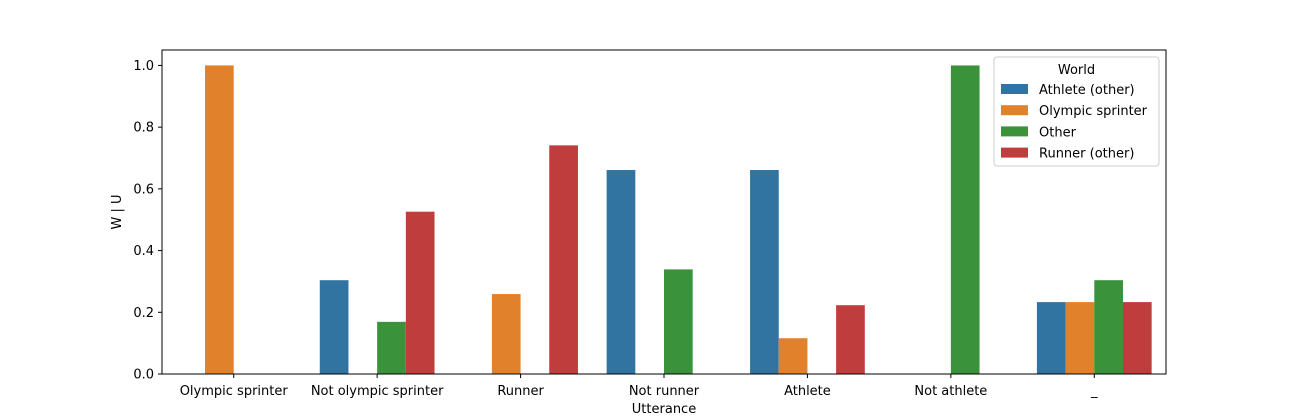  What do you see at coordinates (1087, 90) in the screenshot?
I see `legend-label: Athlete (other)` at bounding box center [1087, 90].